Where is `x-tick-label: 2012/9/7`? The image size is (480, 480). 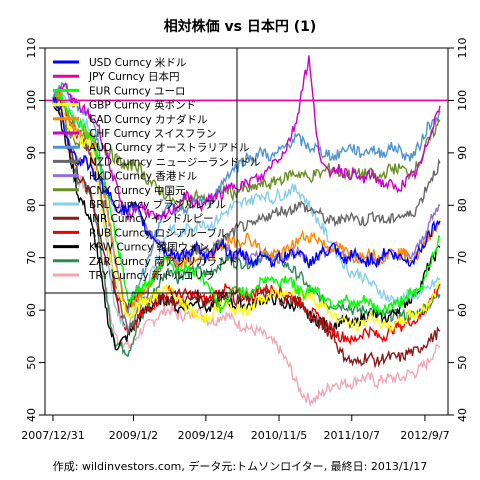 x-tick-label: 2012/9/7 is located at coordinates (424, 435).